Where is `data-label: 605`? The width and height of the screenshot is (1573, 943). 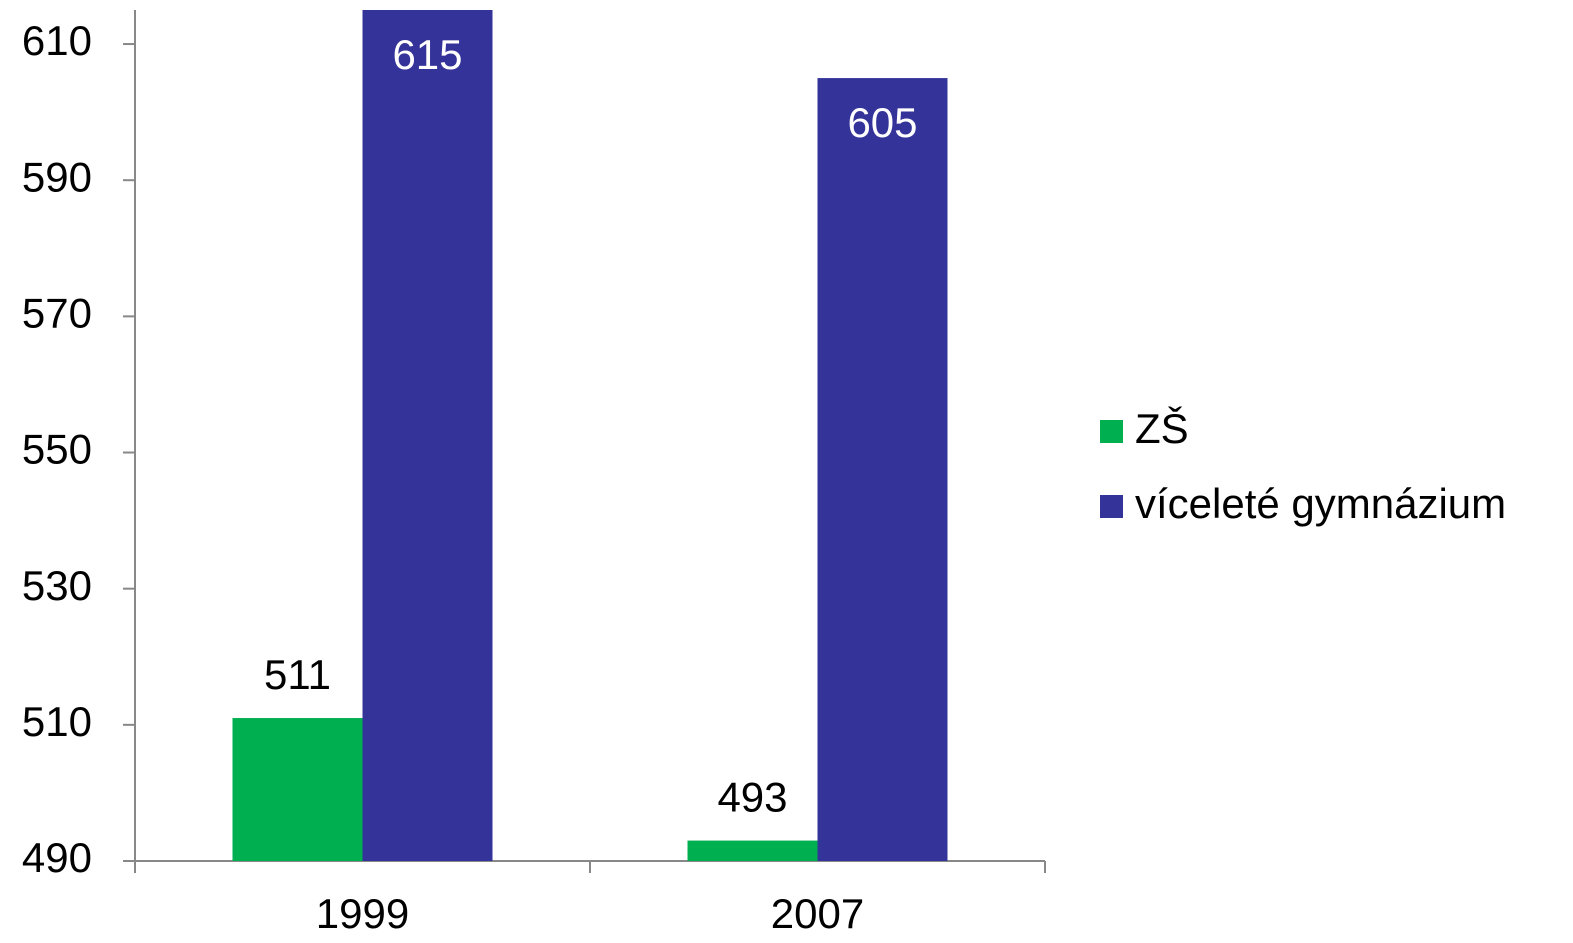 data-label: 605 is located at coordinates (882, 122).